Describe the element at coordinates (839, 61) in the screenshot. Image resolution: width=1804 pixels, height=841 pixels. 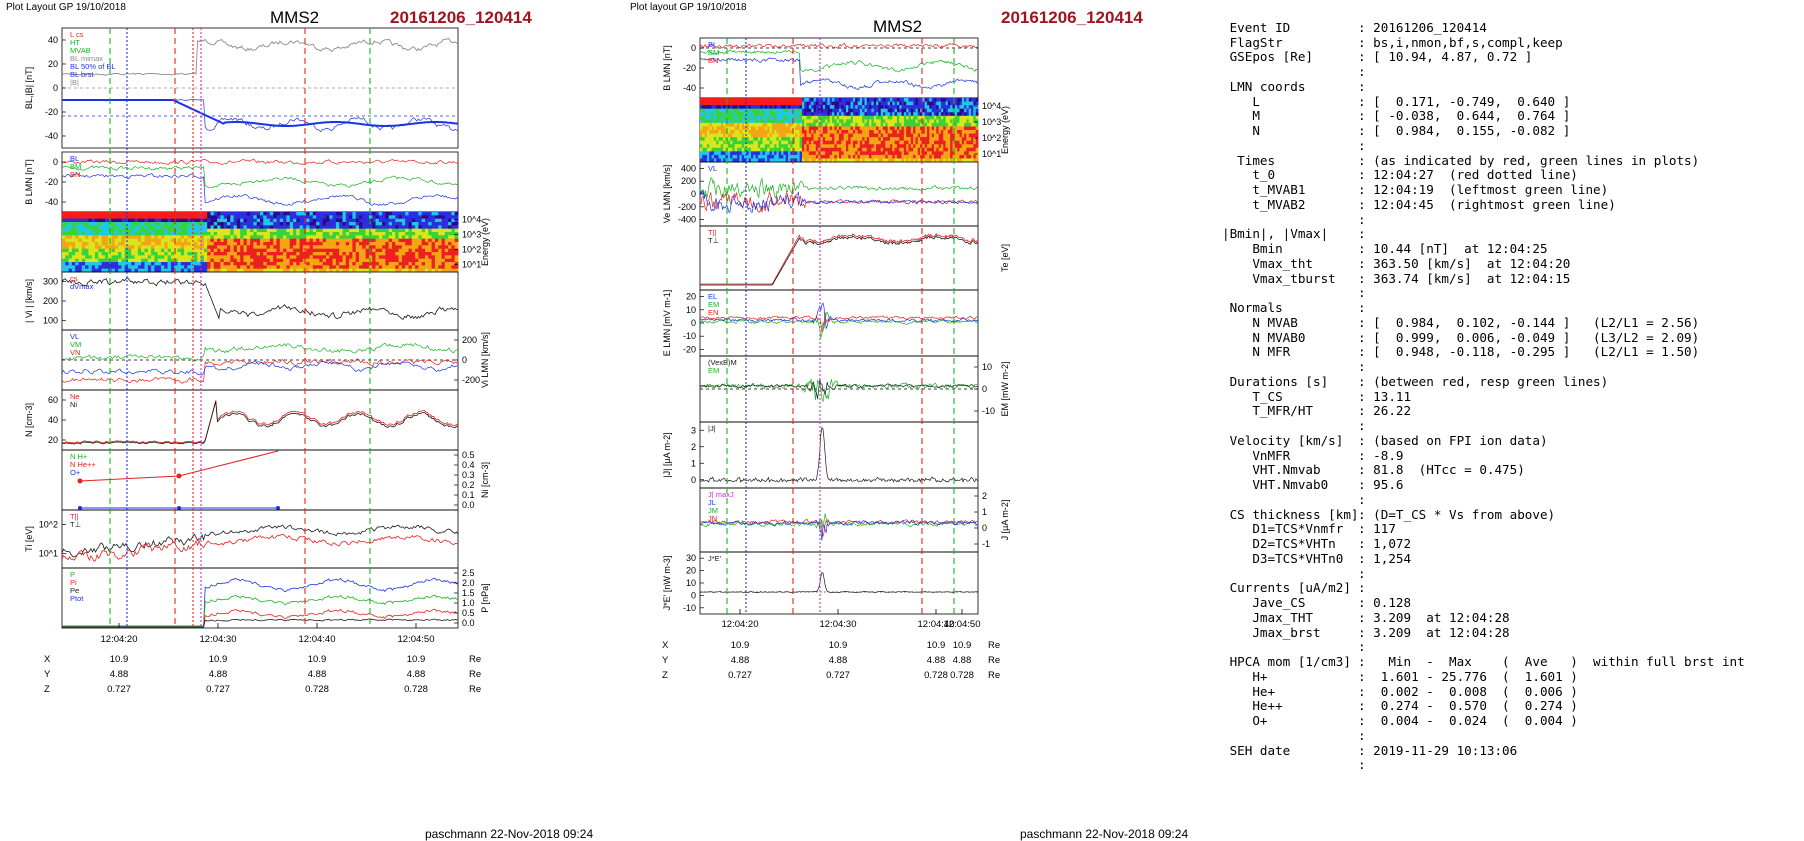
I see `series-bm` at that location.